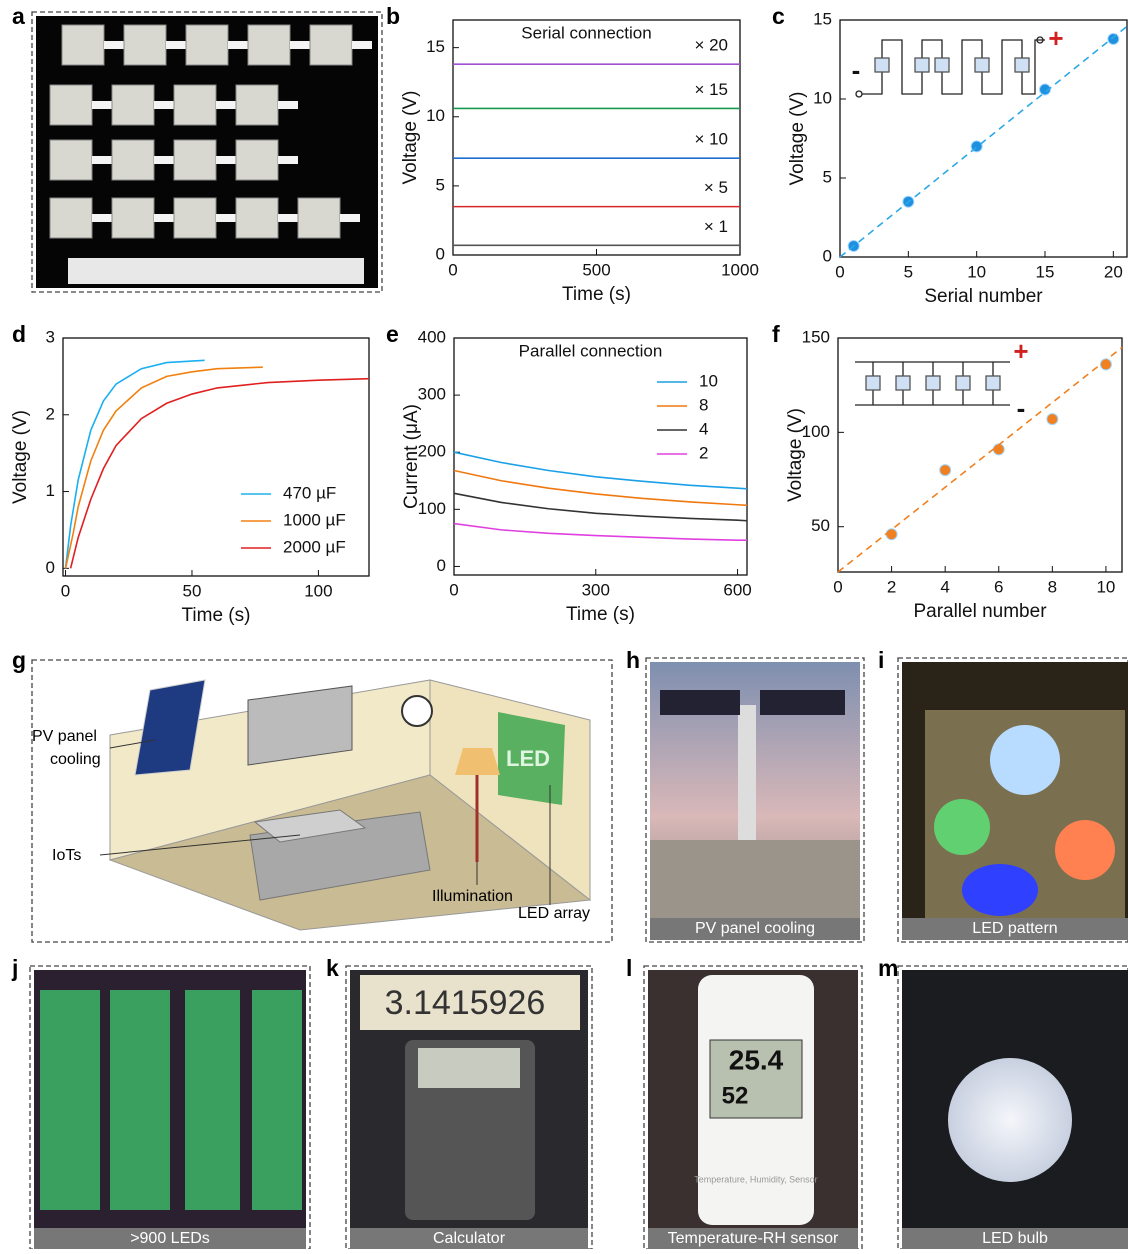  What do you see at coordinates (1012, 1107) in the screenshot?
I see `photo-m` at bounding box center [1012, 1107].